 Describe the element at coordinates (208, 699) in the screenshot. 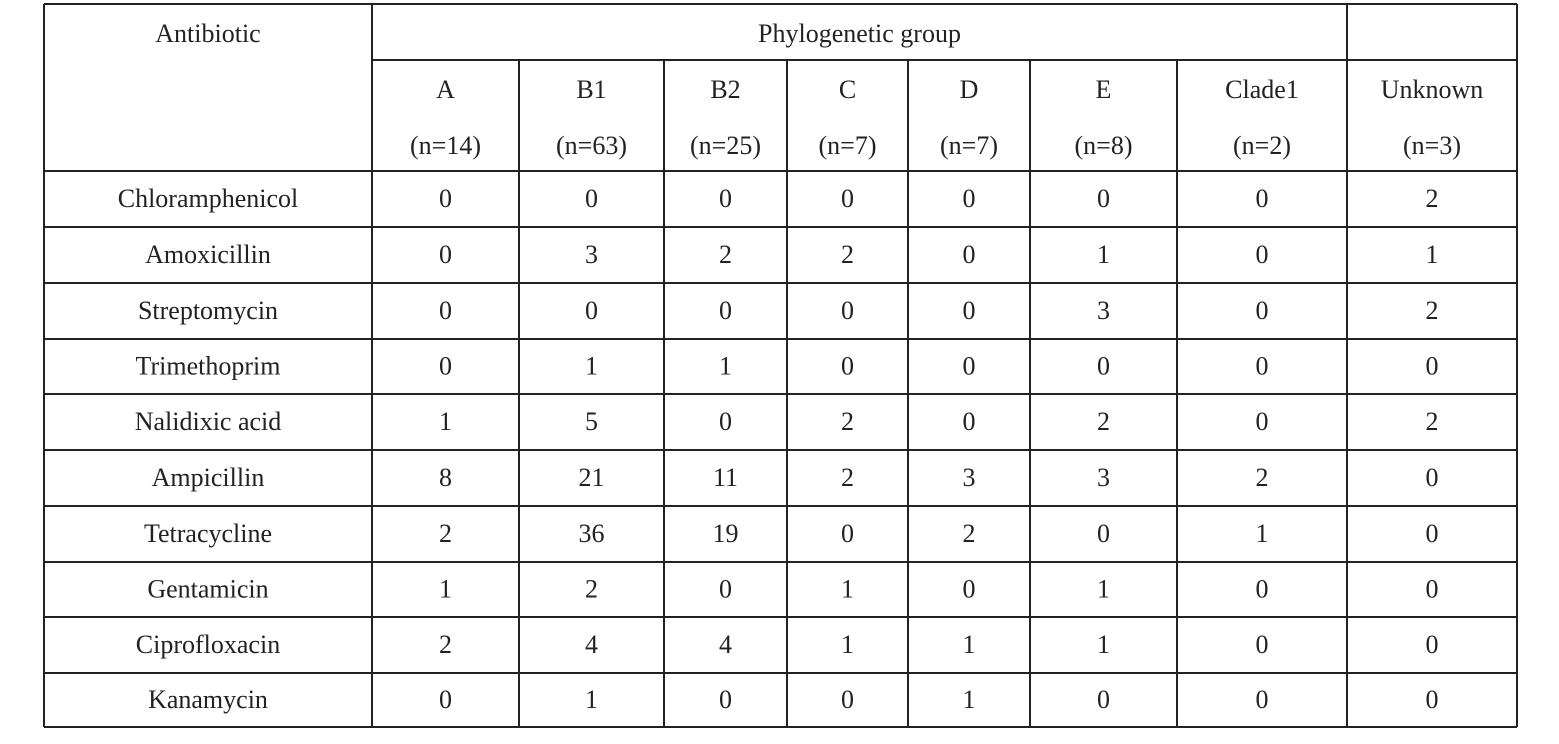

I see `row-name: Kanamycin` at that location.